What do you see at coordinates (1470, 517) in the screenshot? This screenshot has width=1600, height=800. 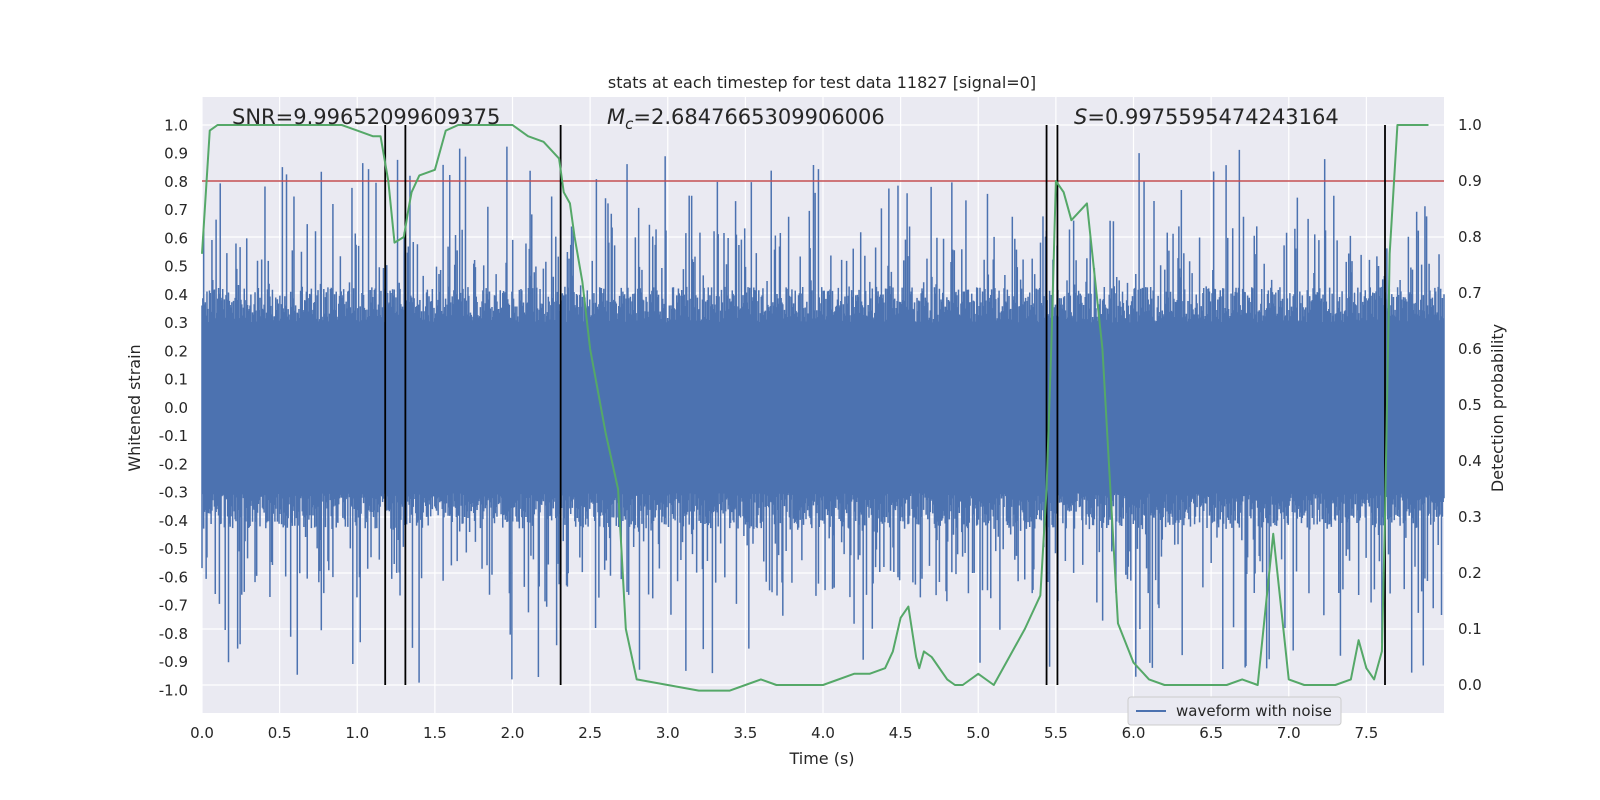 I see `right-y-tick-label: 0.3` at bounding box center [1470, 517].